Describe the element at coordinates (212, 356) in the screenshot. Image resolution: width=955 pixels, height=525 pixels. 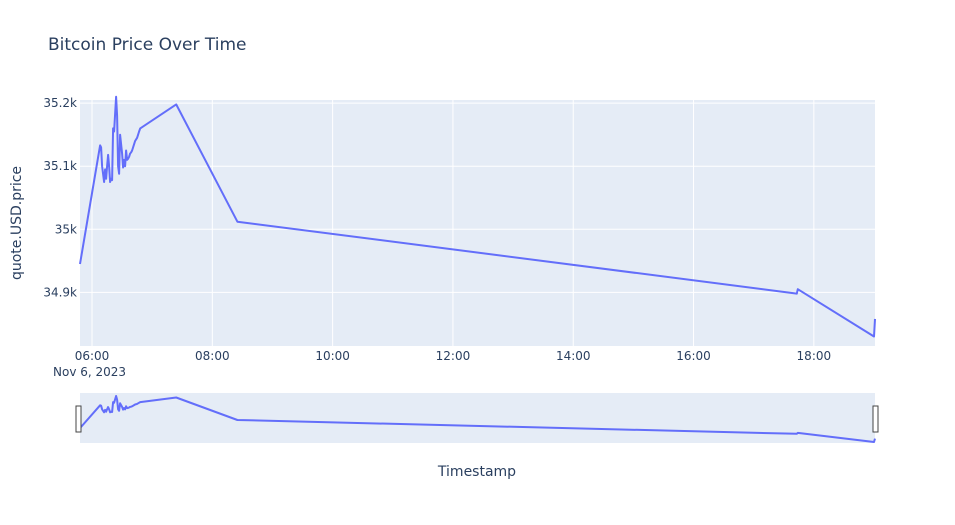
I see `x-tick-label: 08:00` at that location.